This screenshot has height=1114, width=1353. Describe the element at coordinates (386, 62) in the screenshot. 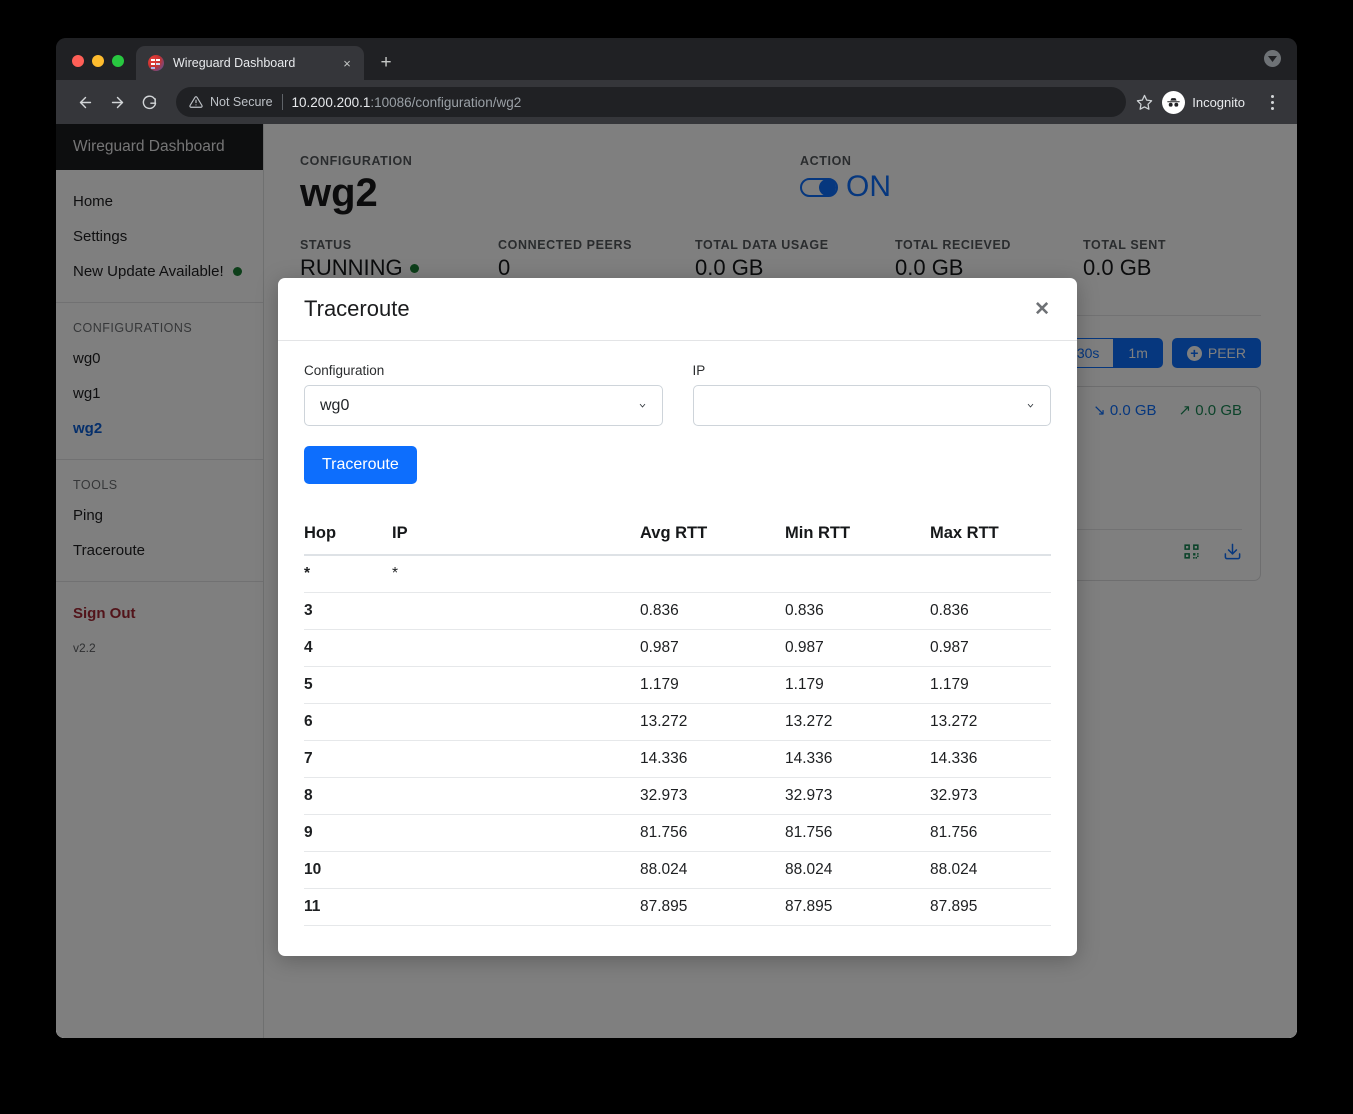

I see `new-tab-button: +` at that location.